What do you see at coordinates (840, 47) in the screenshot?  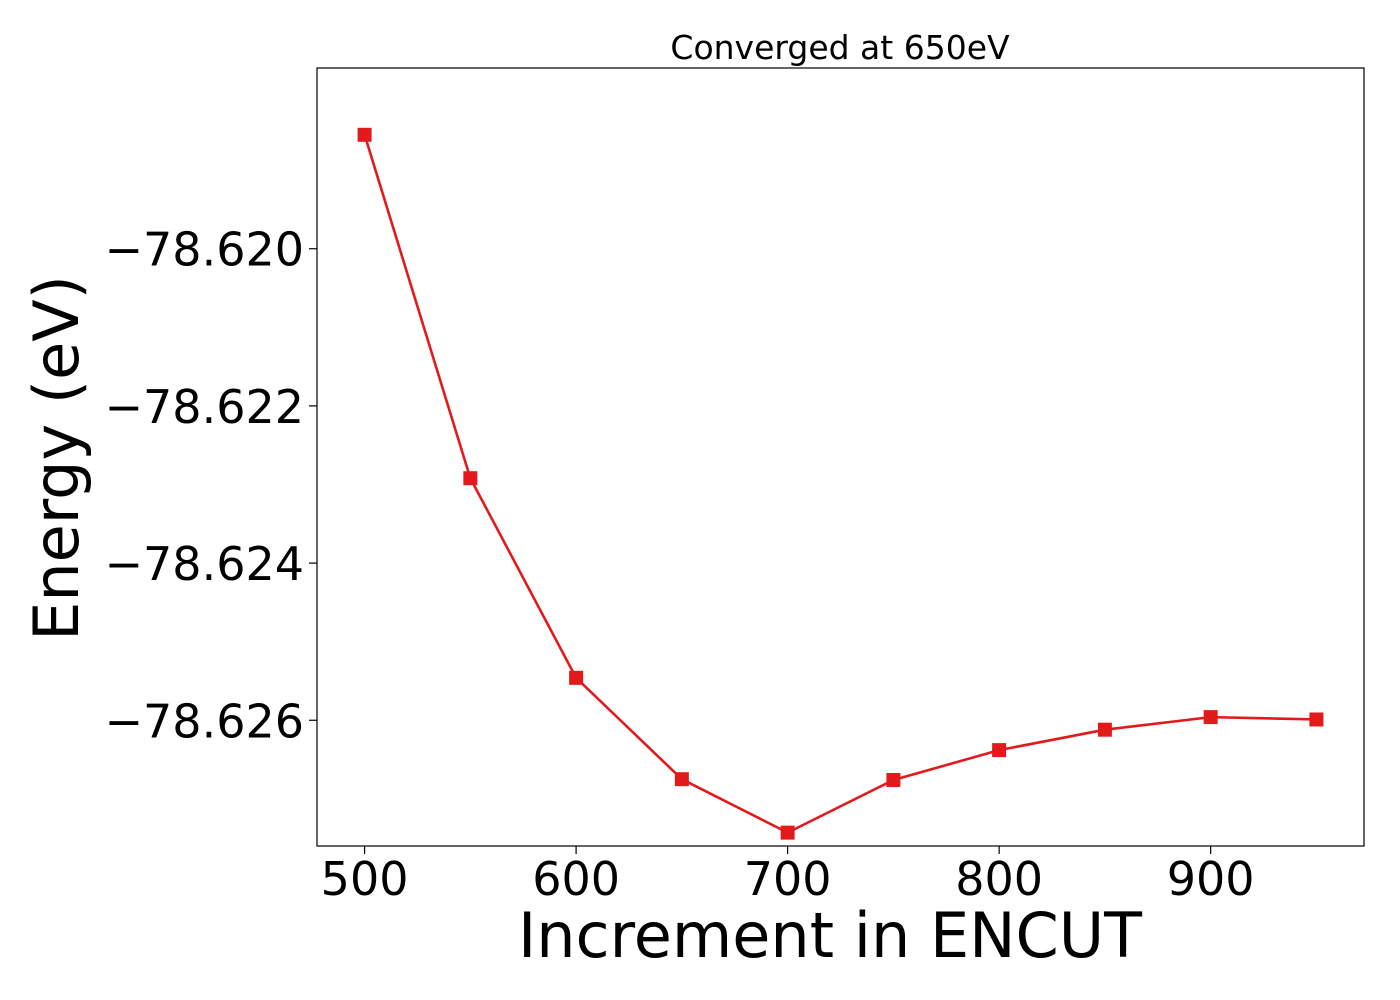 I see `chart-title: Converged at 650eV` at bounding box center [840, 47].